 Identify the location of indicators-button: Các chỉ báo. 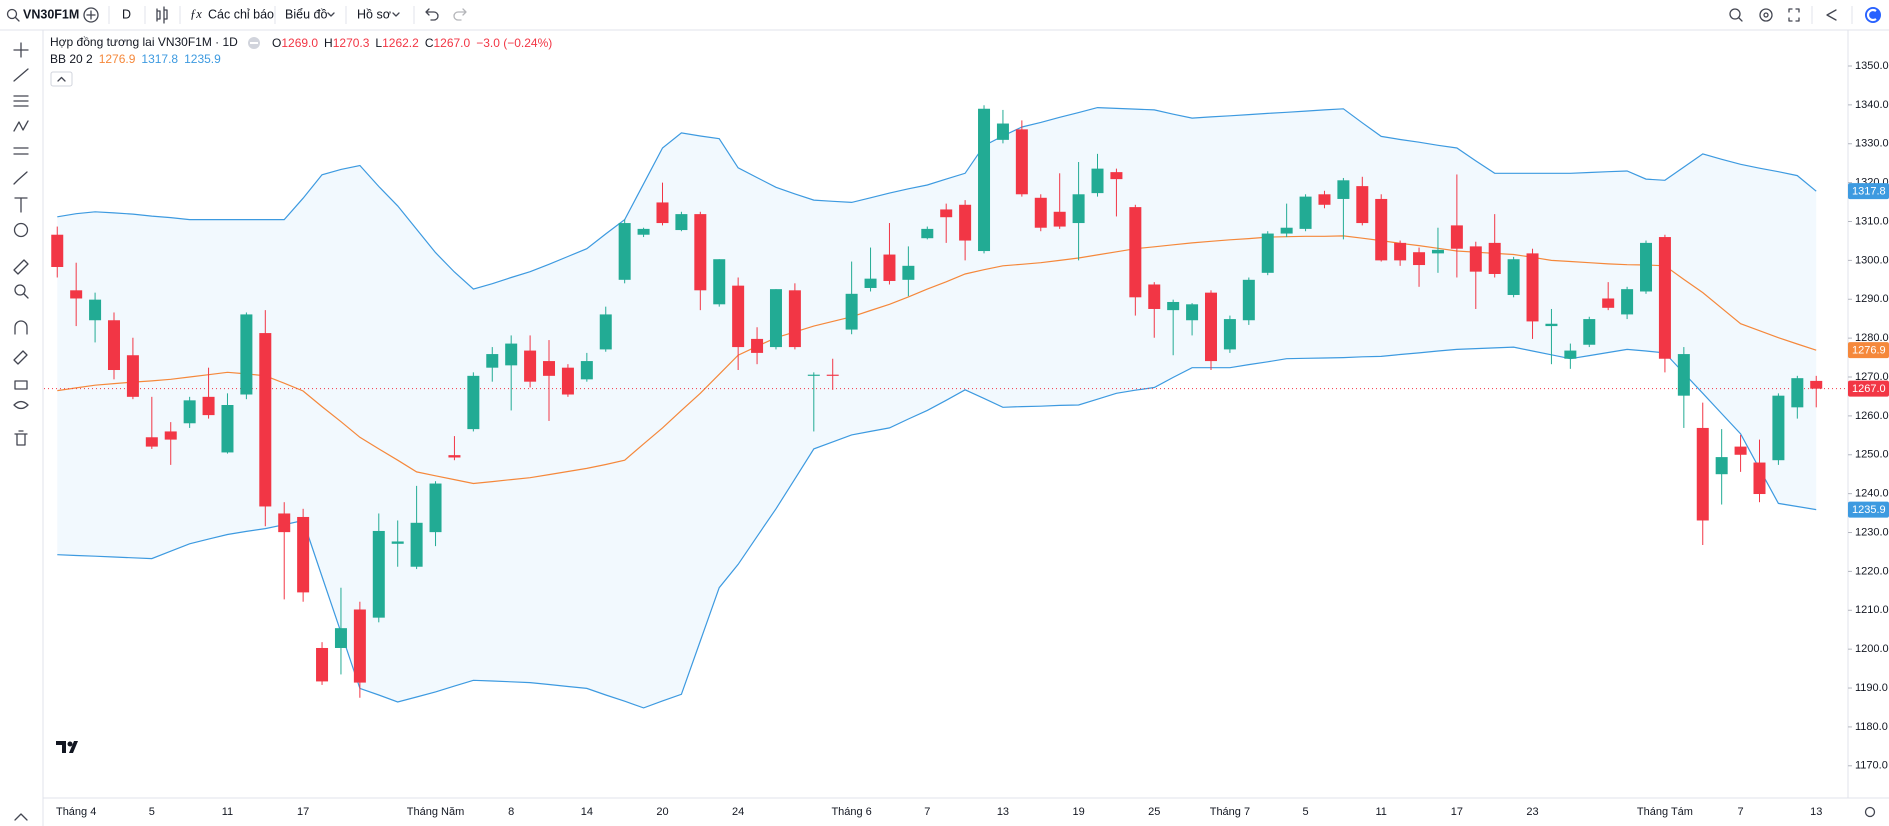
(241, 14).